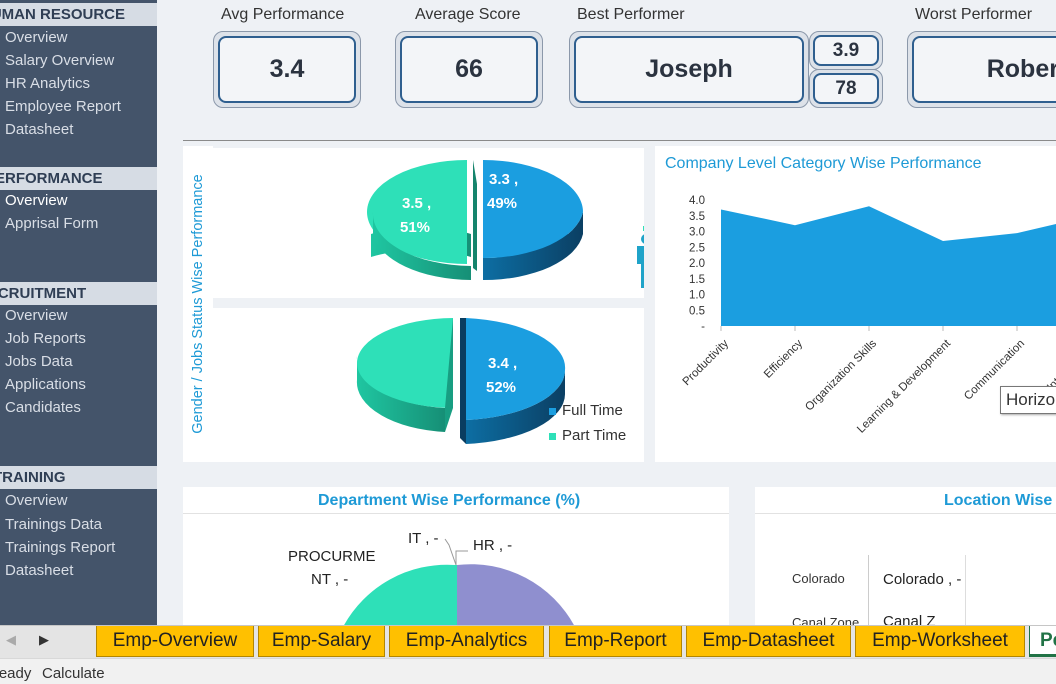 This screenshot has width=1056, height=684. I want to click on kpi-worst-performer-name: Robert, so click(984, 69).